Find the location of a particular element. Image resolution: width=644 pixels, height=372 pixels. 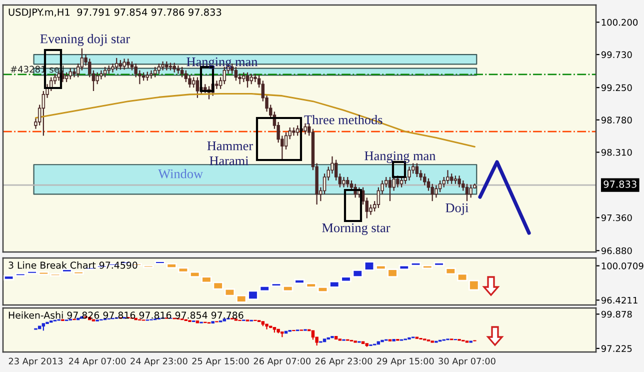

band-label: Window is located at coordinates (180, 173).